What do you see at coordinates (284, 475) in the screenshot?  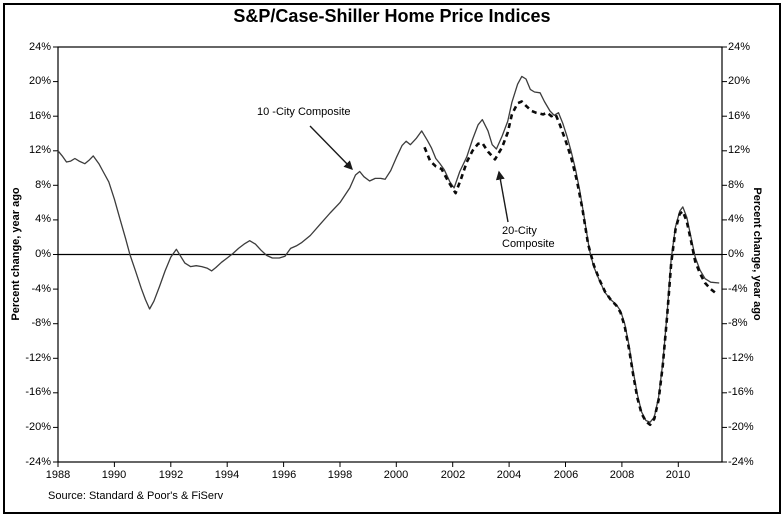 I see `x-tick-label: 1996` at bounding box center [284, 475].